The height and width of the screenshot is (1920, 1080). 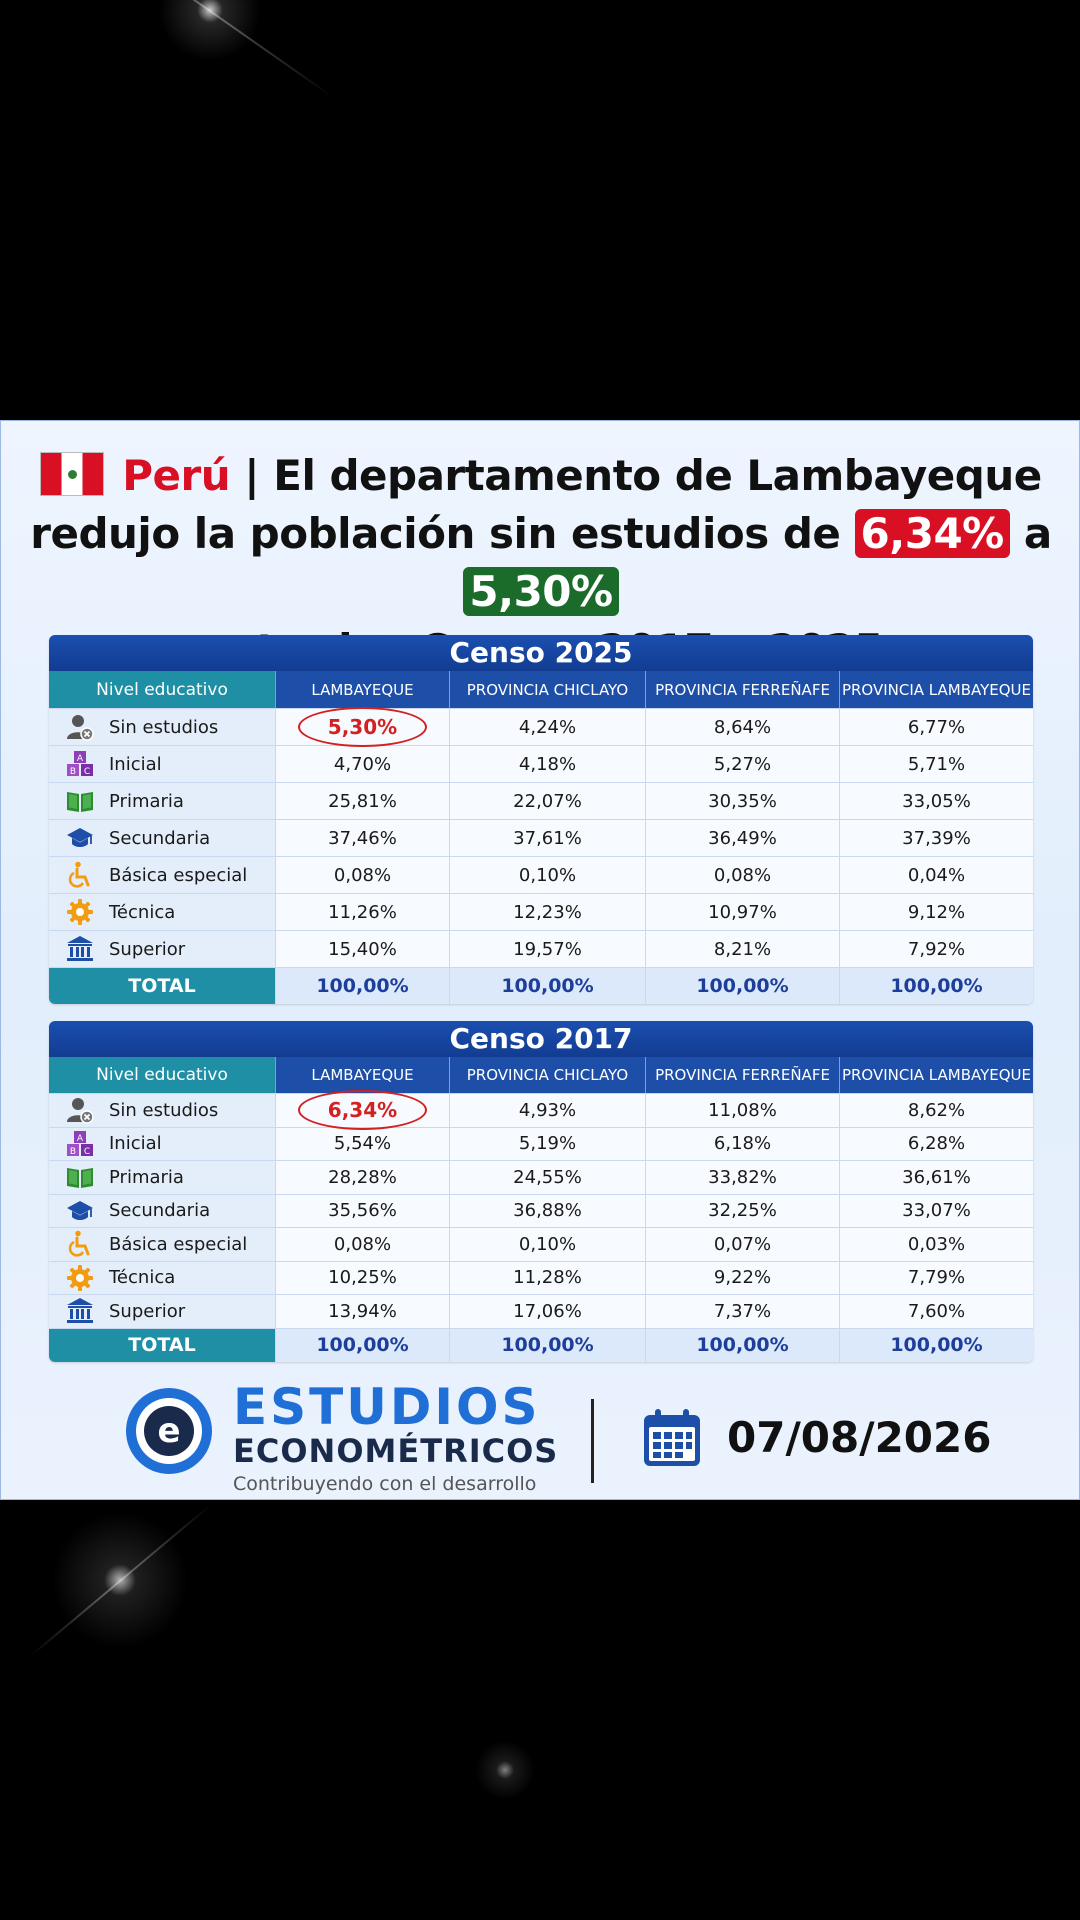 I want to click on value-cell: 5,19%, so click(x=547, y=1143).